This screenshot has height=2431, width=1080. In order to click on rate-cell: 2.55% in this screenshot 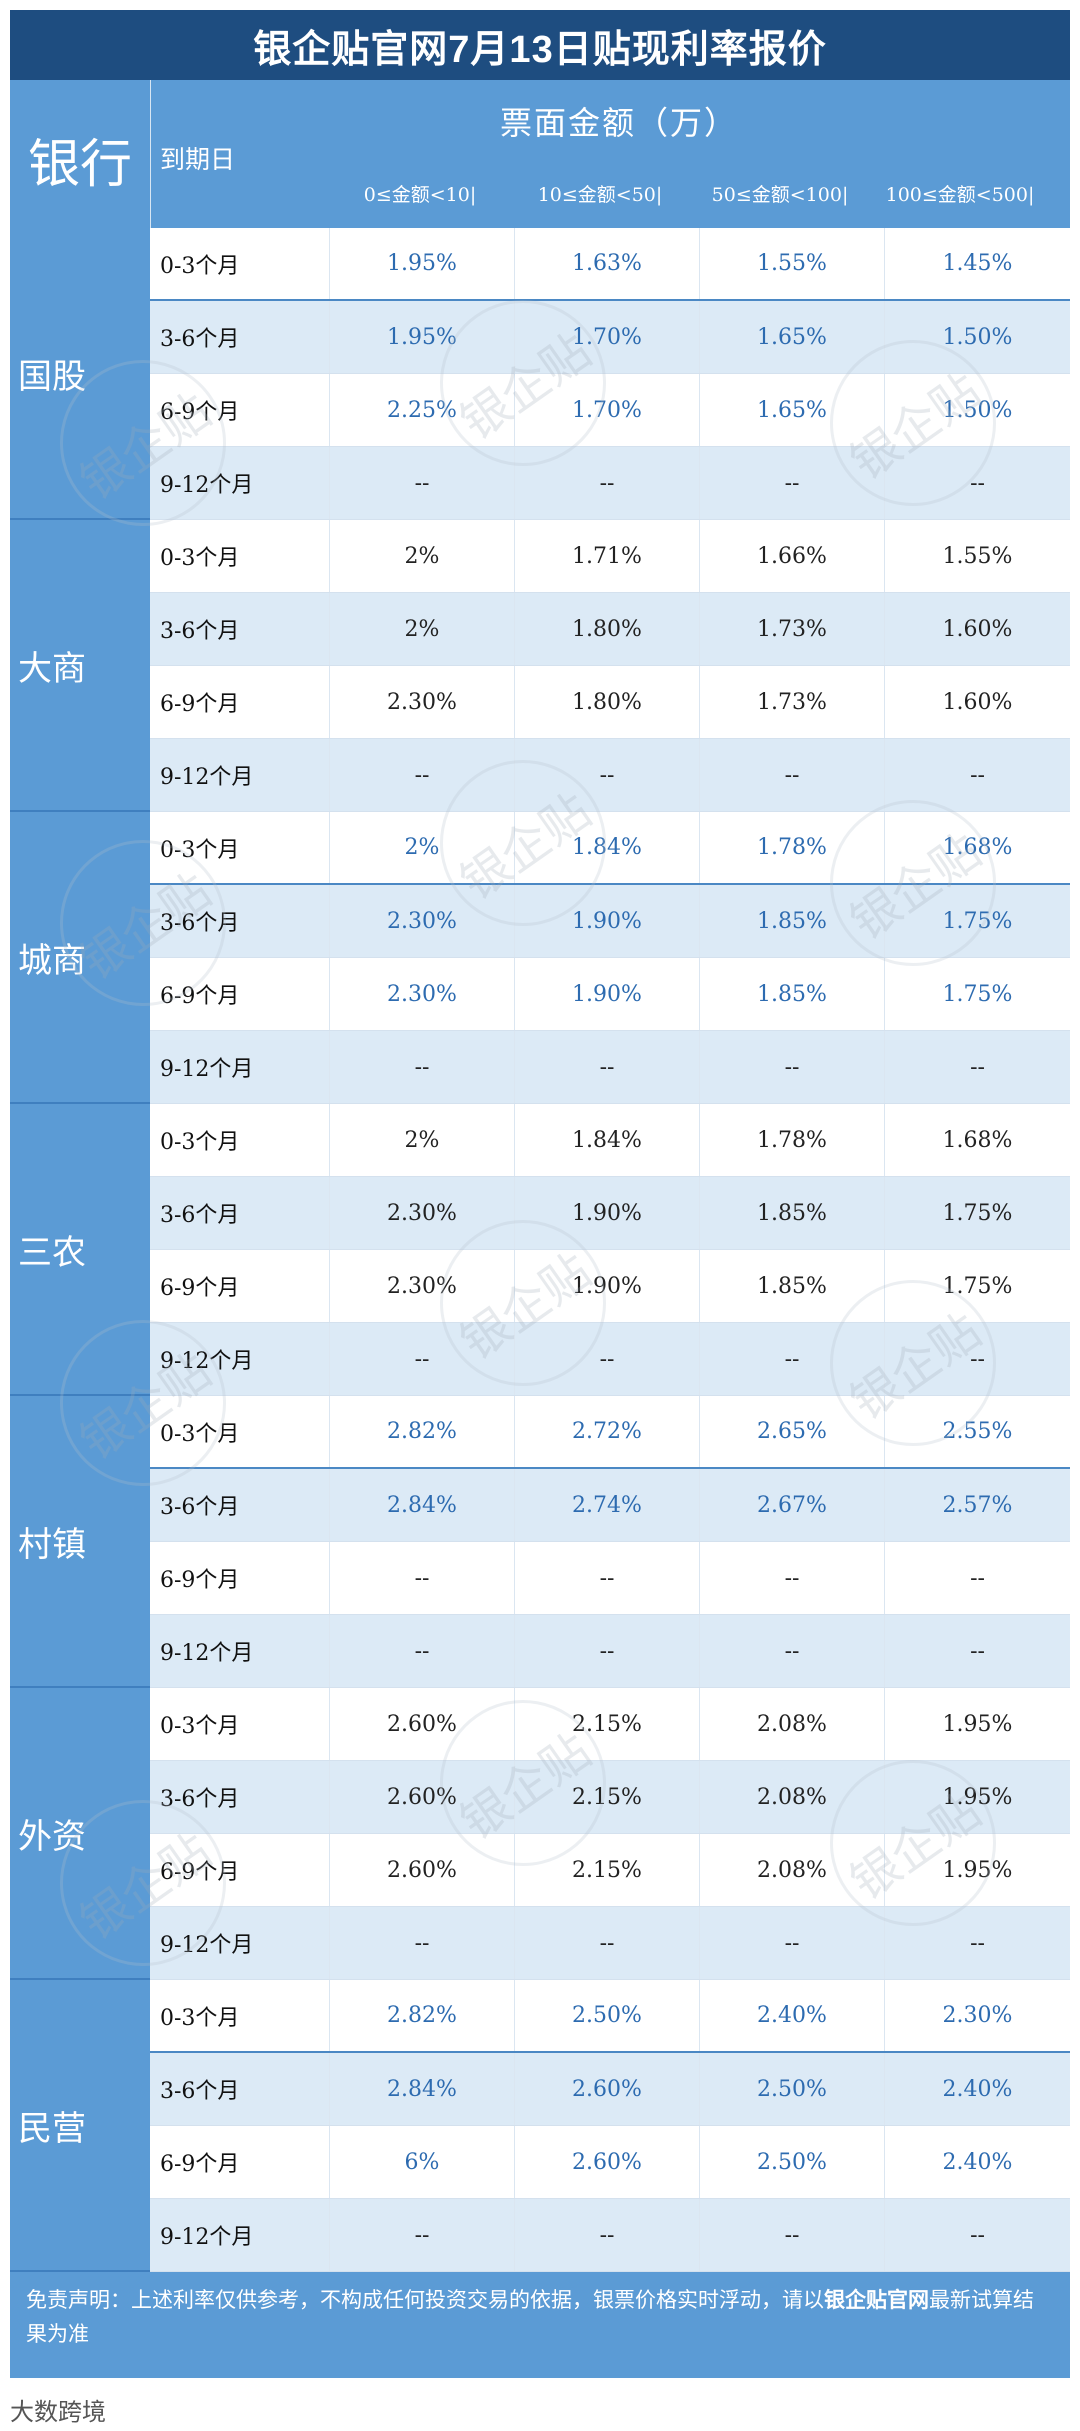, I will do `click(977, 1431)`.